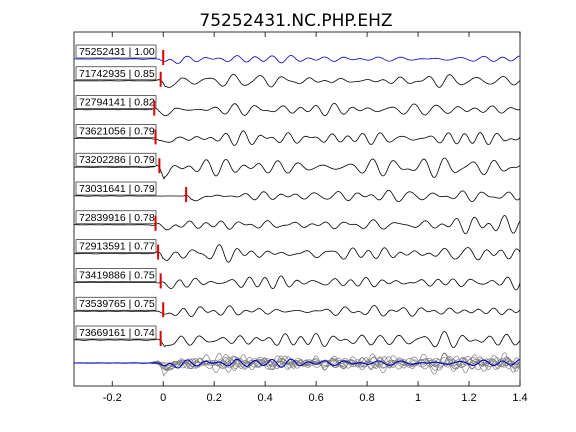 Image resolution: width=576 pixels, height=432 pixels. Describe the element at coordinates (112, 398) in the screenshot. I see `x-tick-label: -0.2` at that location.